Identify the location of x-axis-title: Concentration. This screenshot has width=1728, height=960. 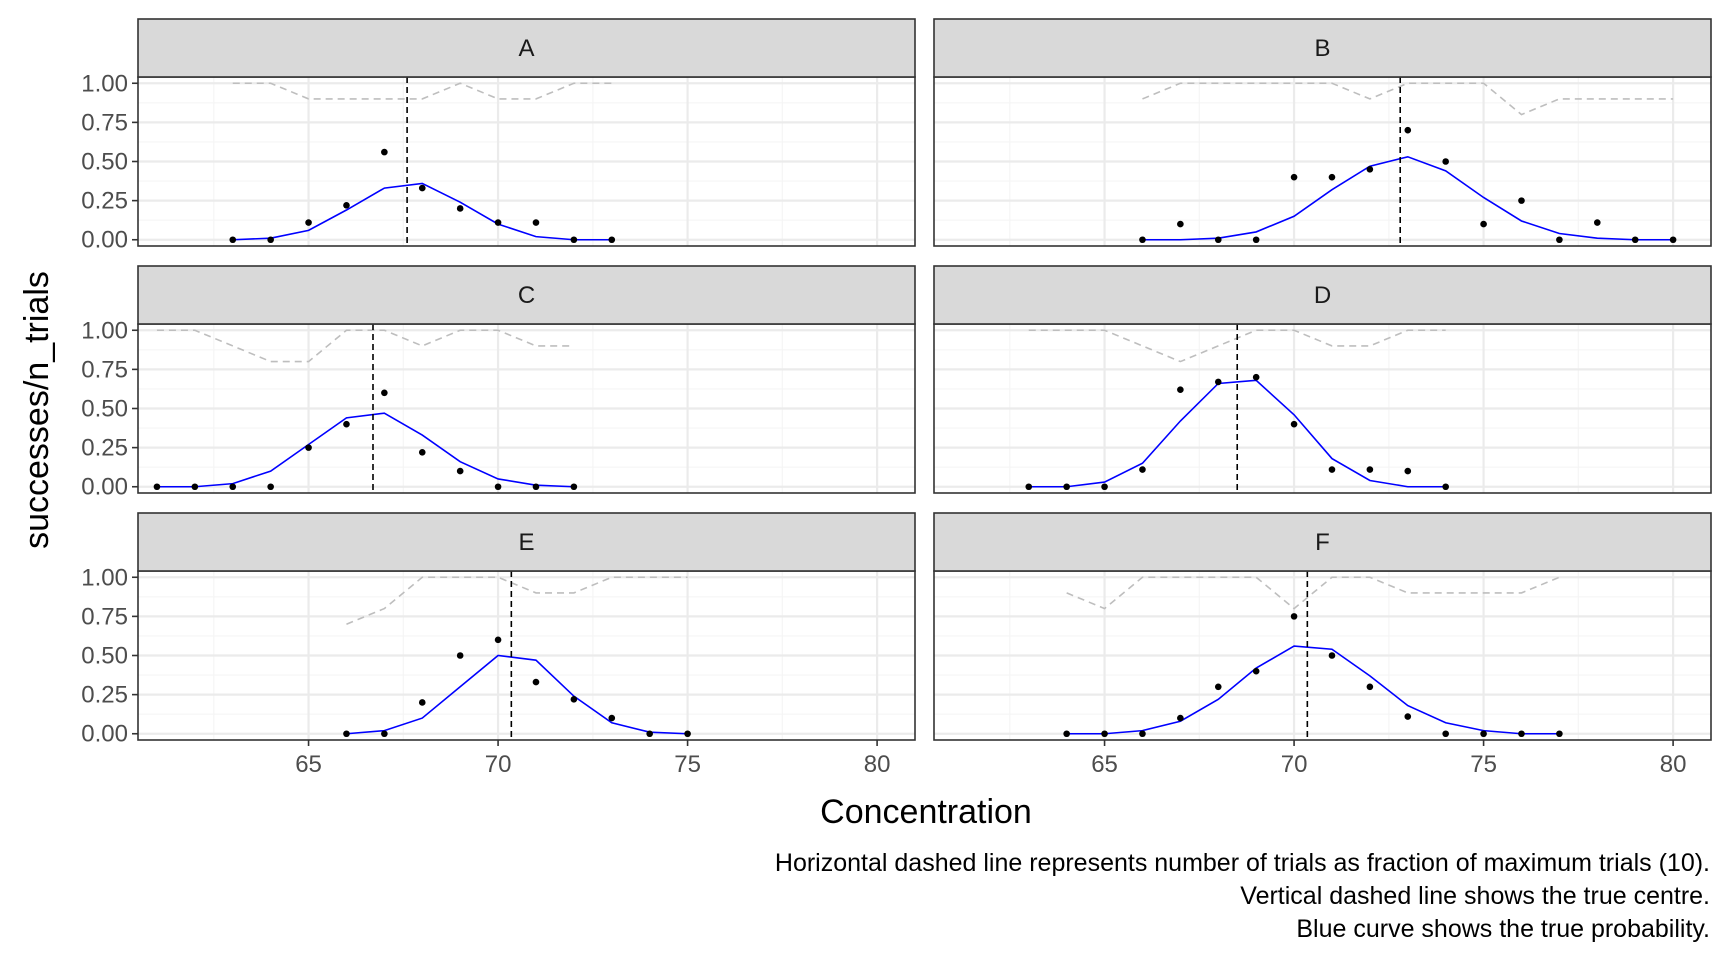
(926, 812).